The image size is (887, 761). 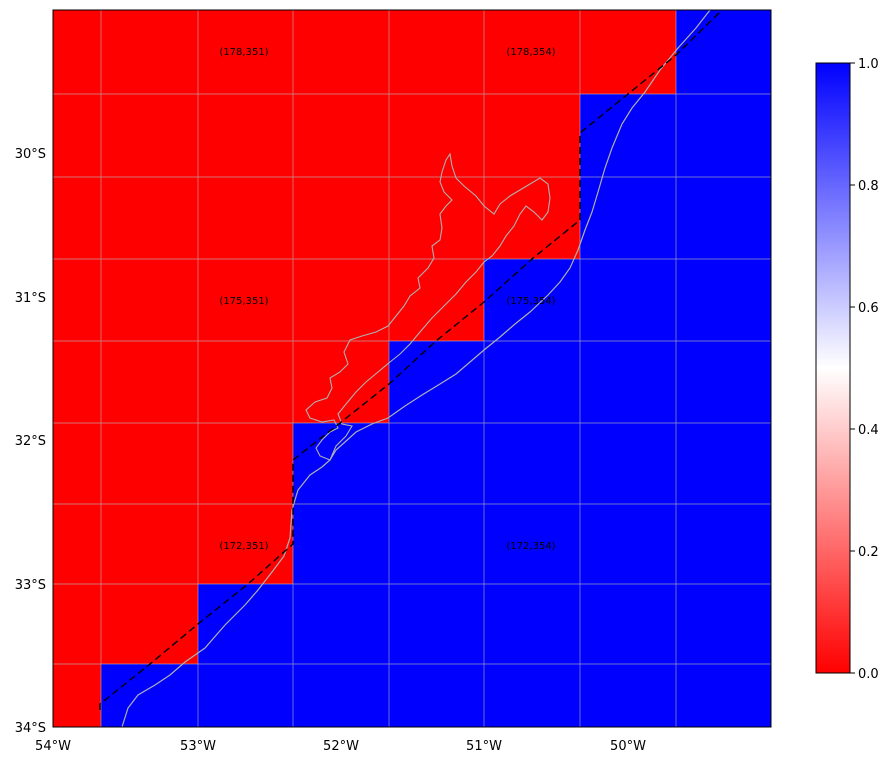 I want to click on x-axis-ticks: 54°W 53°W 52°W 51°W 50°W, so click(x=340, y=746).